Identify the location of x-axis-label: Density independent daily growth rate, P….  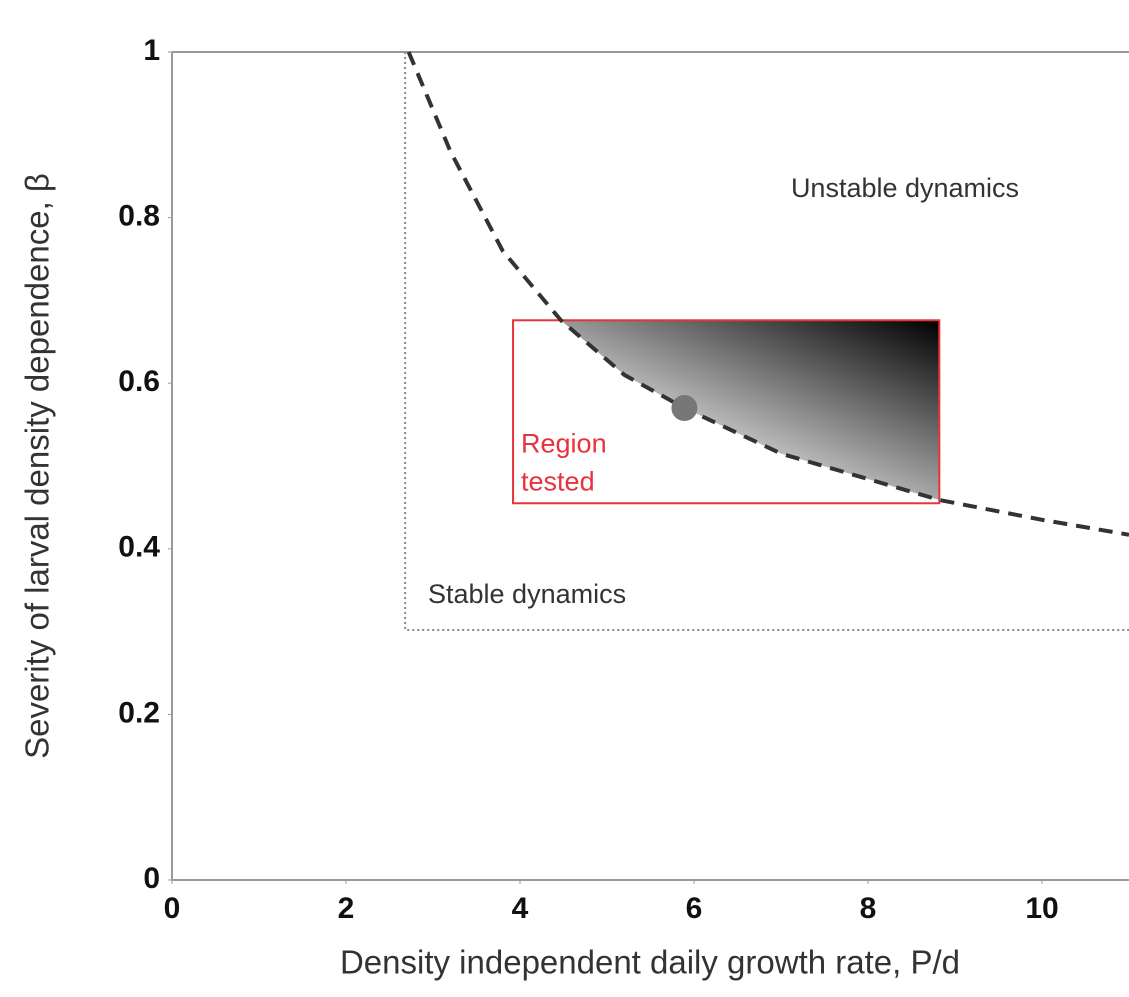
(650, 962).